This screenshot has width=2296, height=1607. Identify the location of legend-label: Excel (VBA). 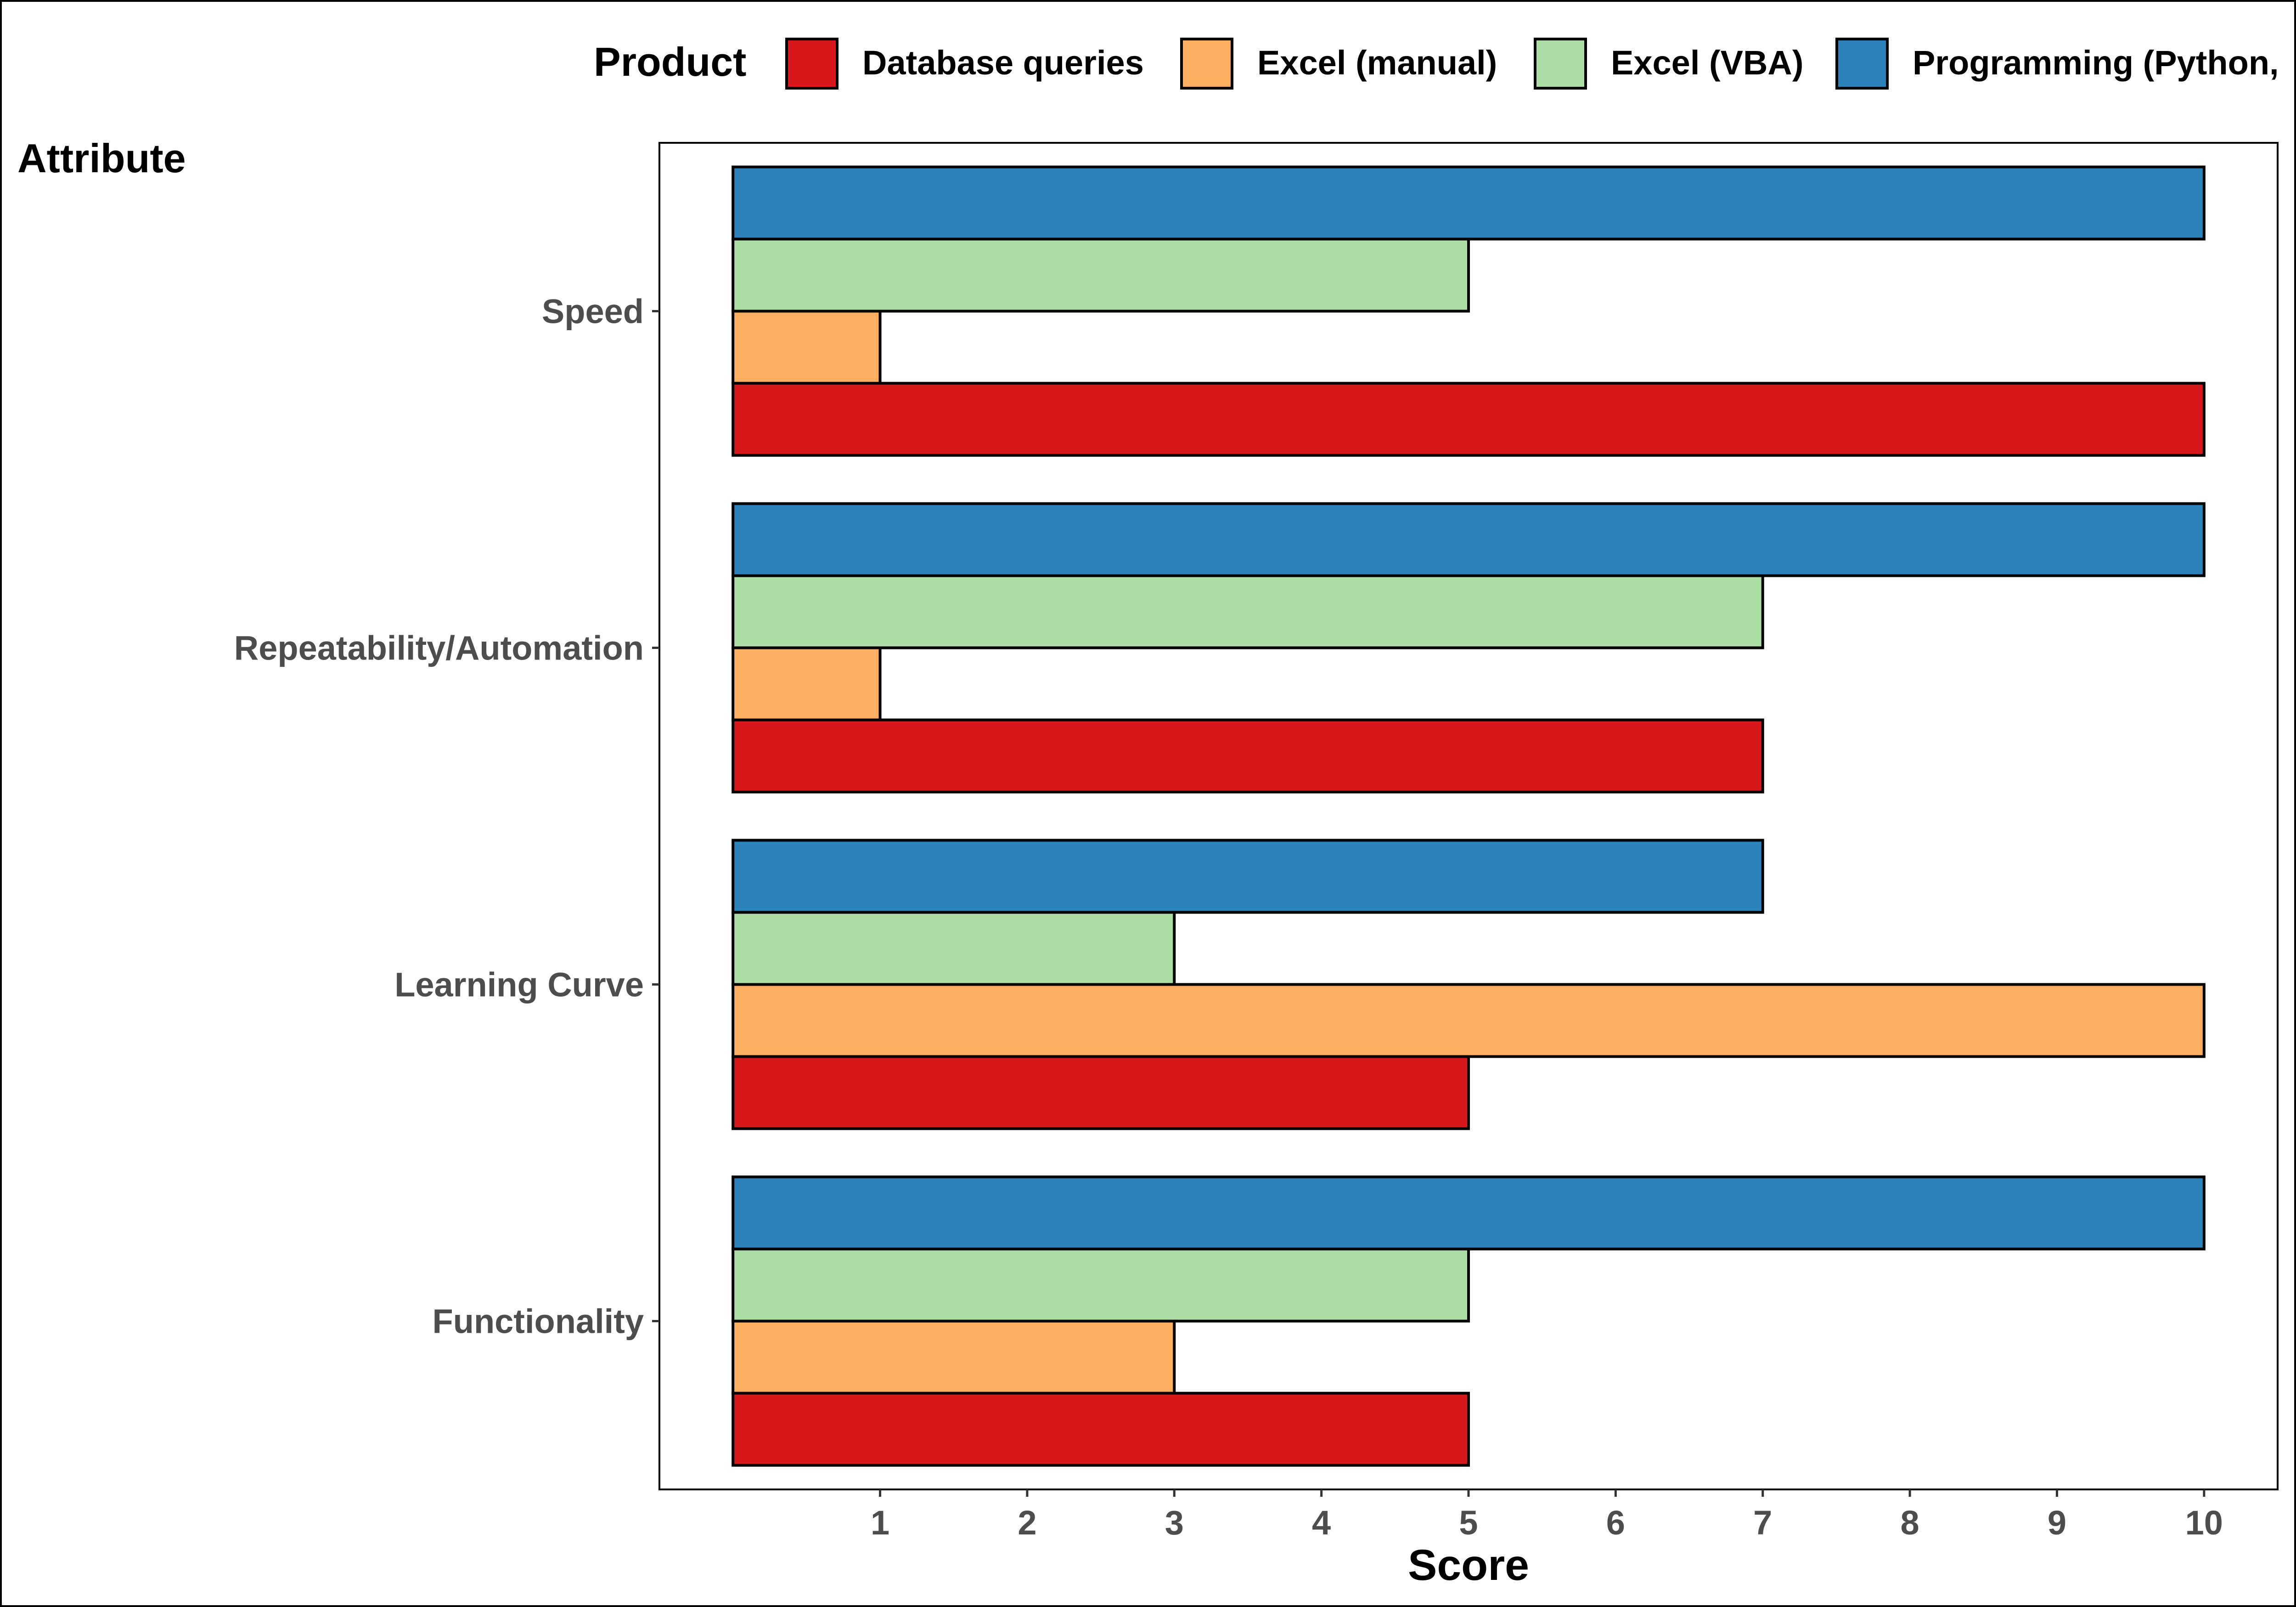
(1707, 63).